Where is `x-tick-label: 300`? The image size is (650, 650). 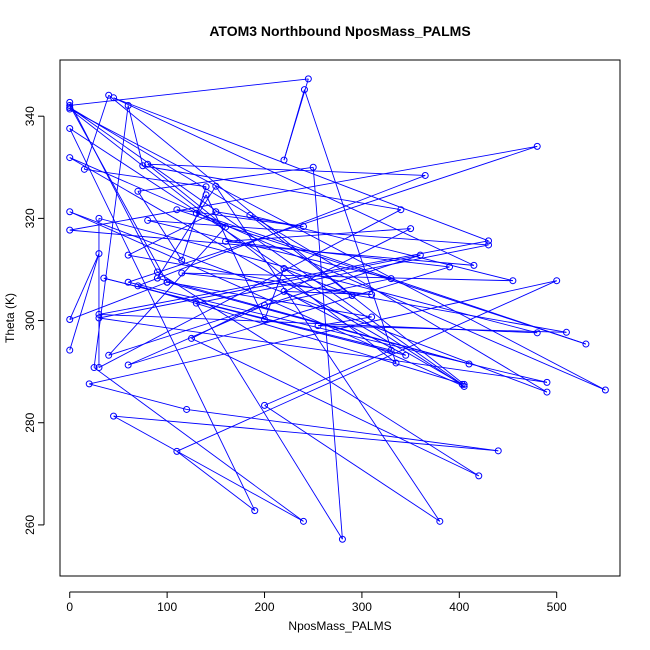 x-tick-label: 300 is located at coordinates (362, 607).